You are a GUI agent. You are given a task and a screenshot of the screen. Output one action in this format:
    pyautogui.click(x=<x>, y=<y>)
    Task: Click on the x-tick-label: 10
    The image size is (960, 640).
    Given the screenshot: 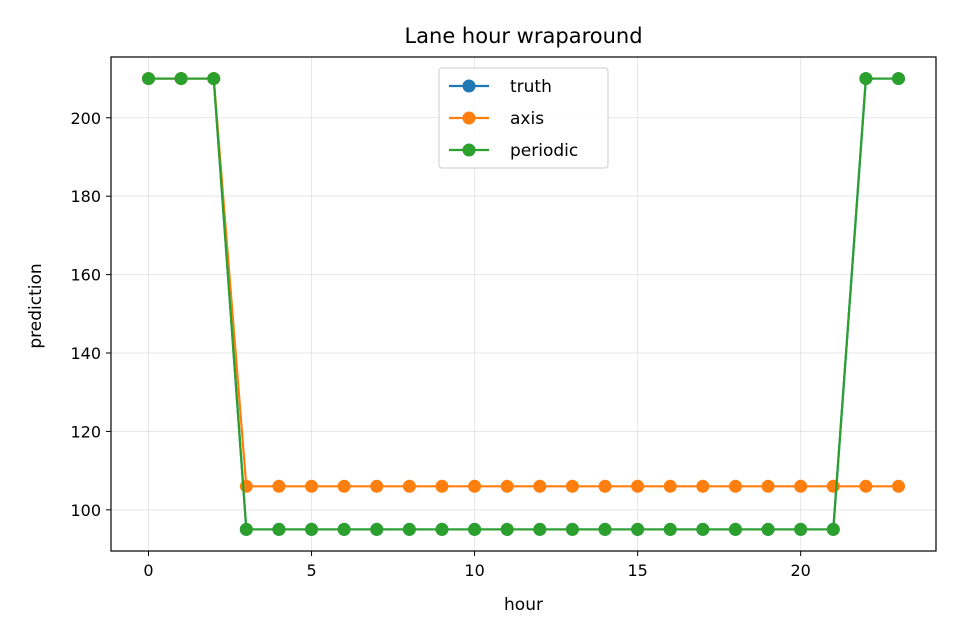 What is the action you would take?
    pyautogui.click(x=474, y=570)
    